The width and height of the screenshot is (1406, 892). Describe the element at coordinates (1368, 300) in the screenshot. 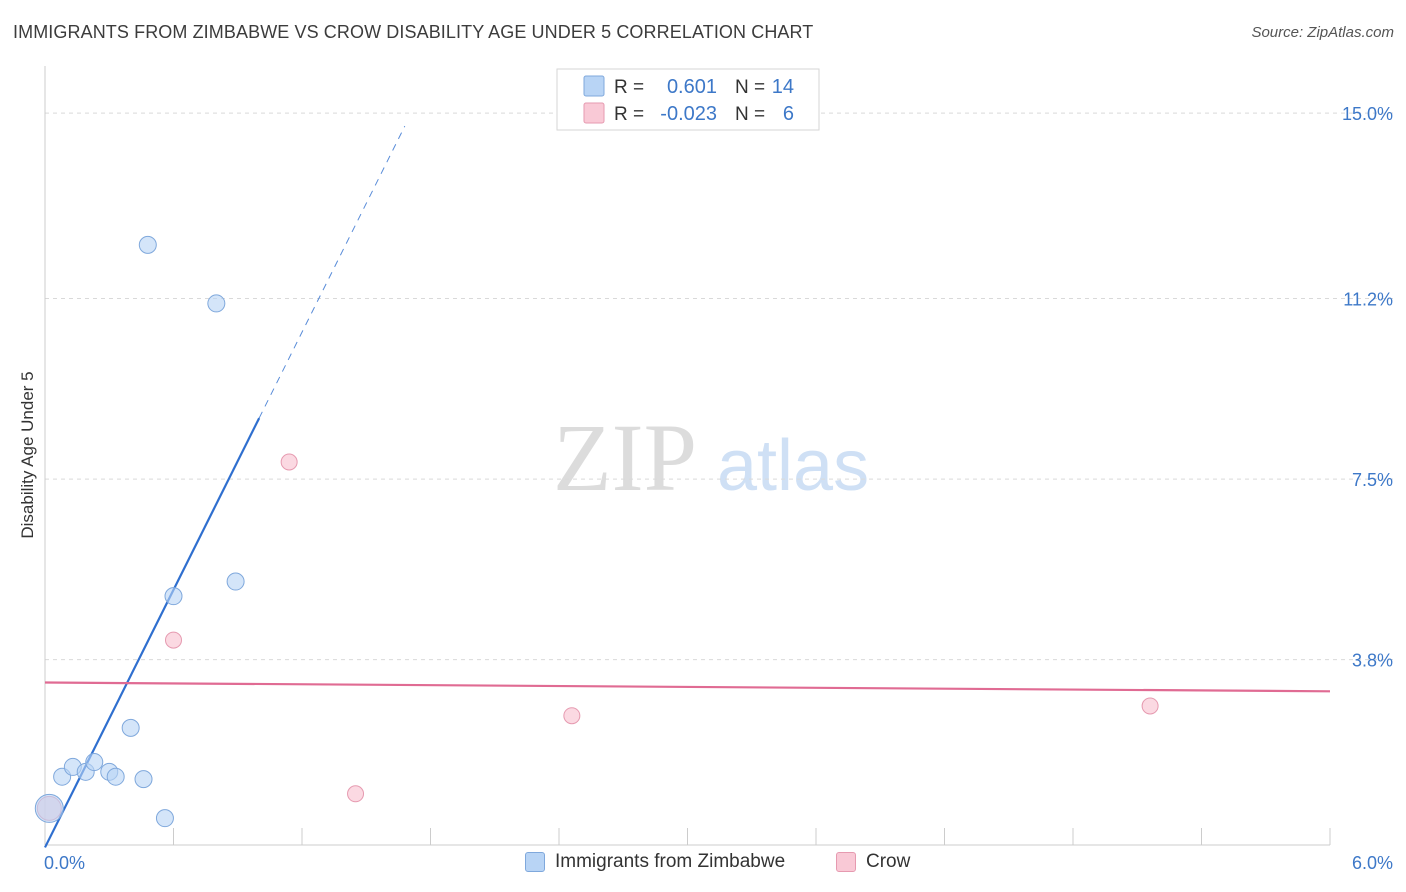

I see `y-tick-label: 11.2%` at that location.